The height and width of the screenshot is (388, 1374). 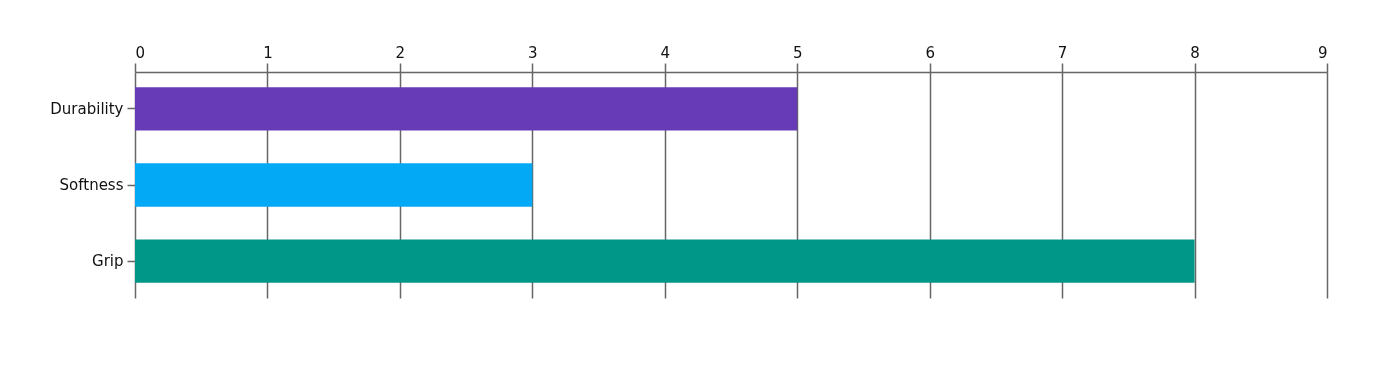 What do you see at coordinates (91, 185) in the screenshot?
I see `y-tick-label: Softness` at bounding box center [91, 185].